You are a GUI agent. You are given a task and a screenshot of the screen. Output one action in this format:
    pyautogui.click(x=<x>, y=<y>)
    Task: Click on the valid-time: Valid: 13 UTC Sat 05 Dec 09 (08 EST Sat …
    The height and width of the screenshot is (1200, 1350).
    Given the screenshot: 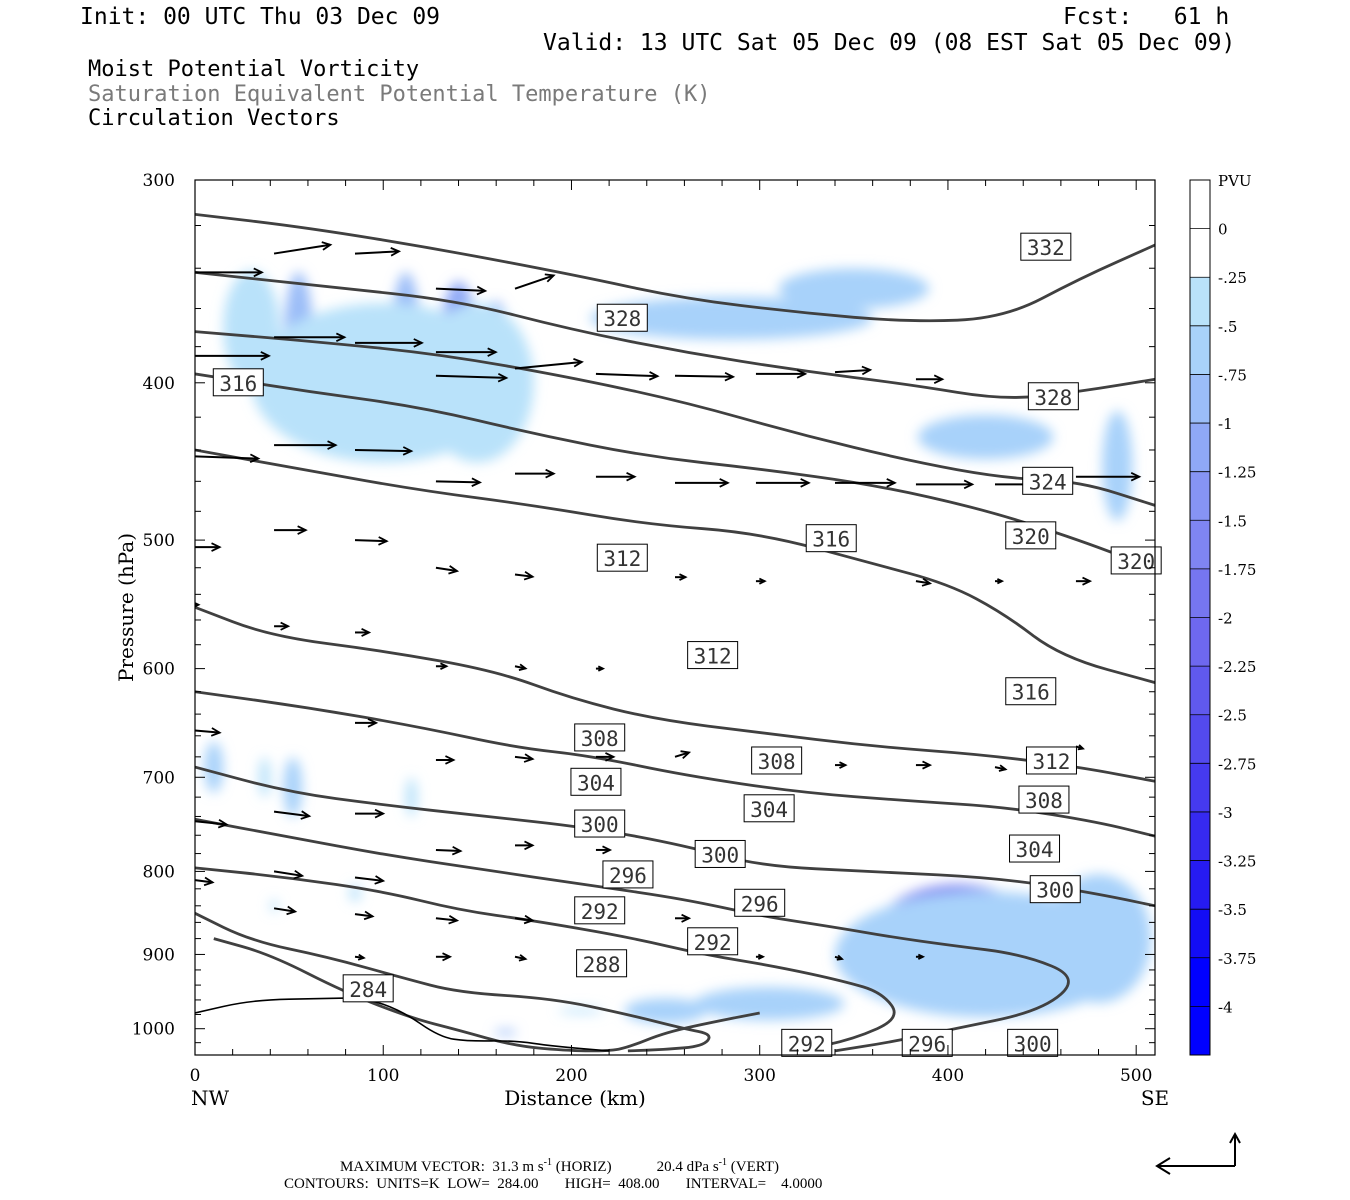 What is the action you would take?
    pyautogui.click(x=889, y=43)
    